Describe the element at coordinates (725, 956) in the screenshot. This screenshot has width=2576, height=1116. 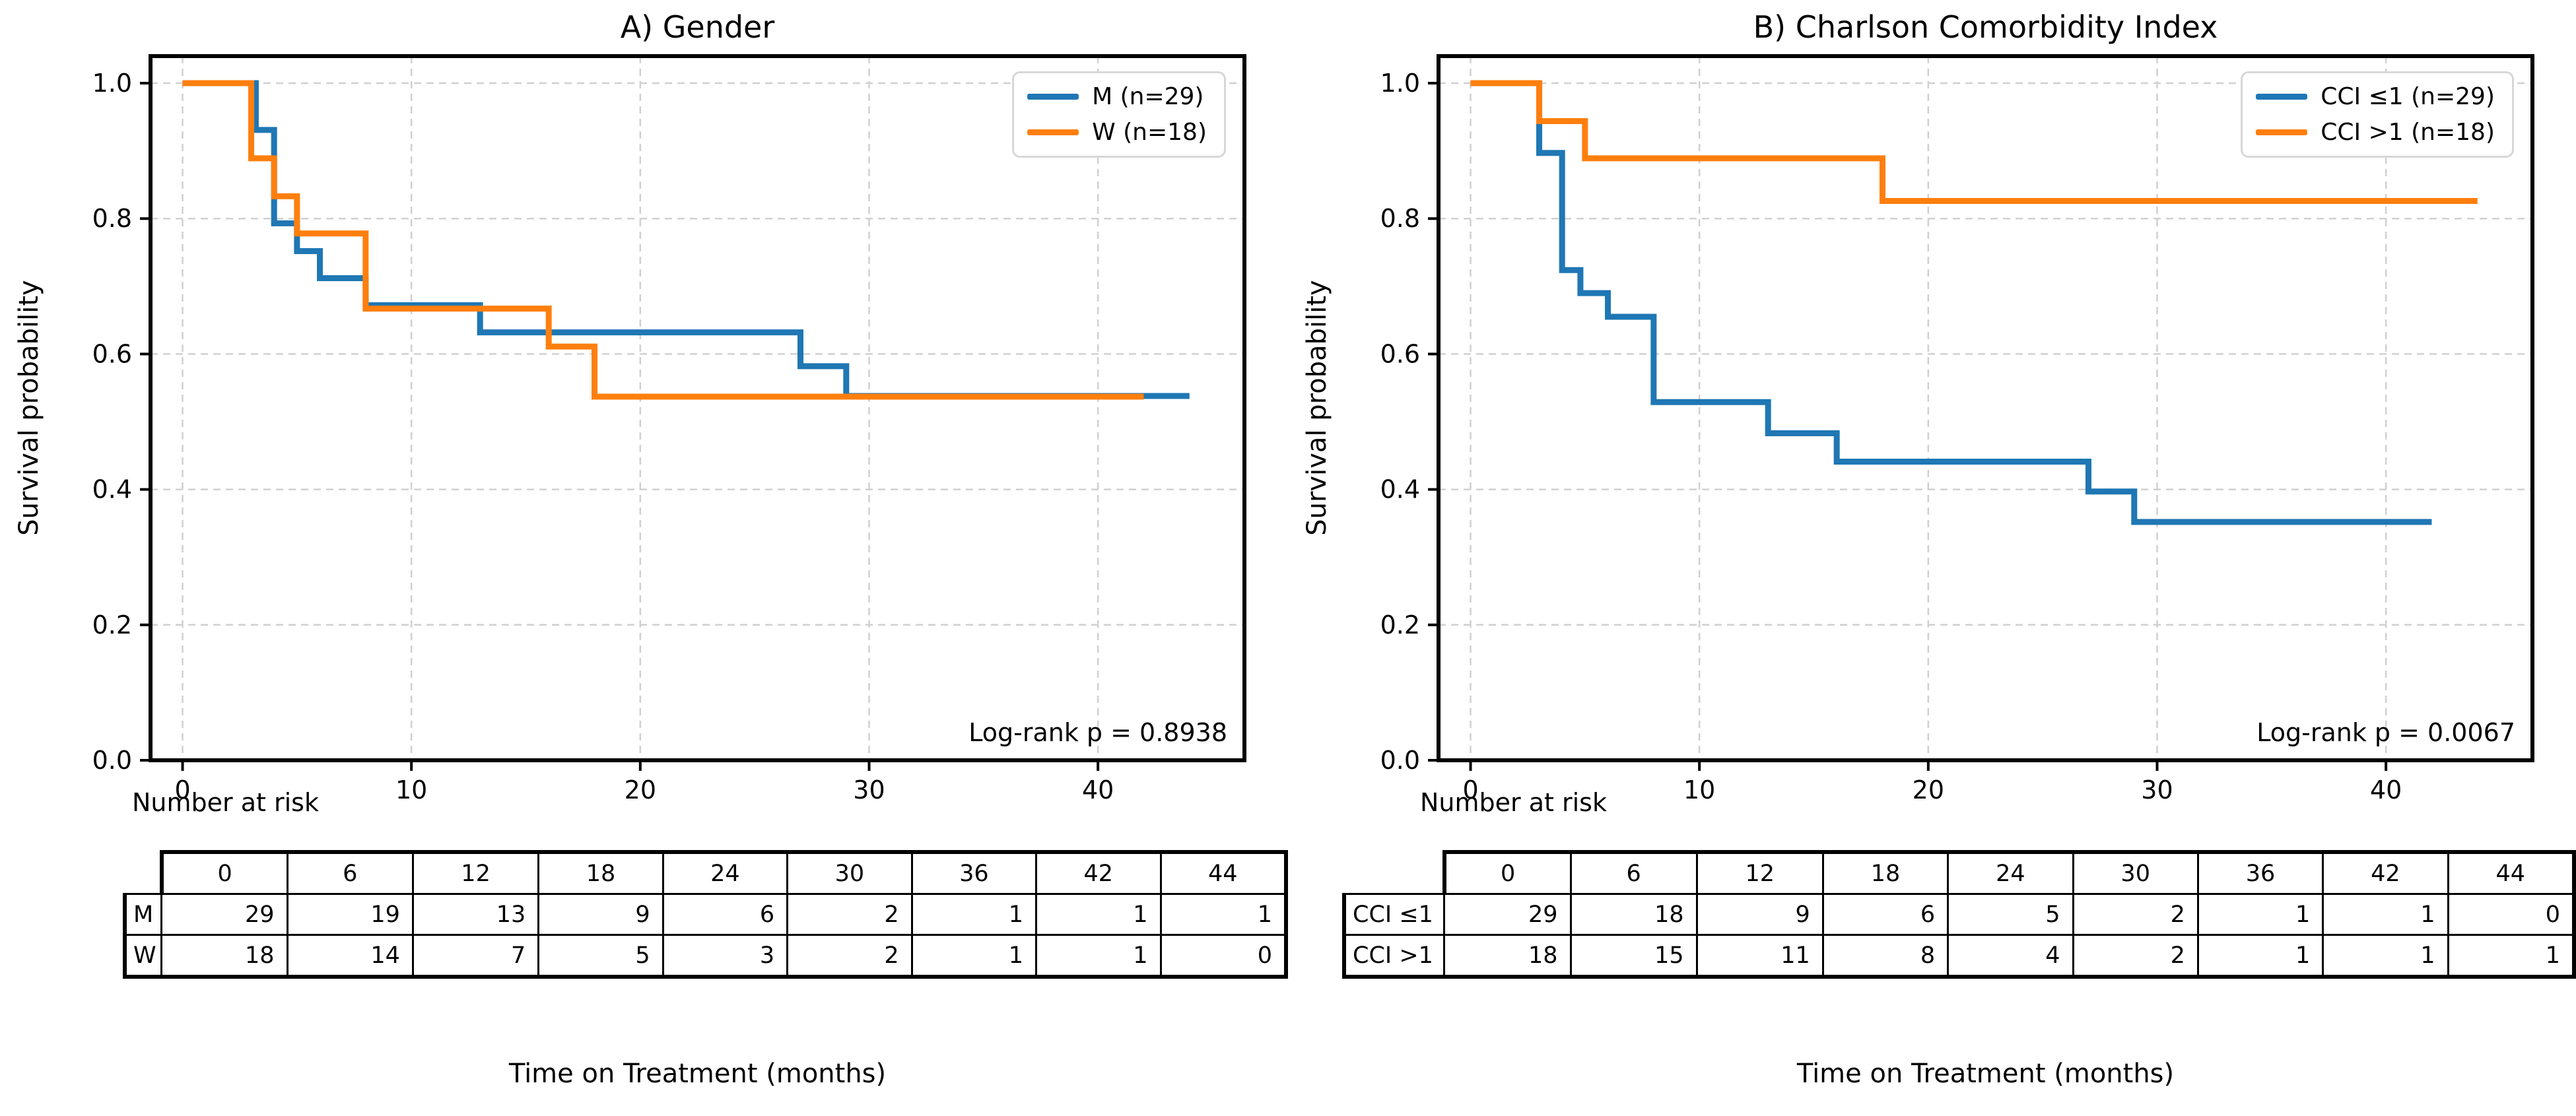
I see `risk-table-count: 3` at that location.